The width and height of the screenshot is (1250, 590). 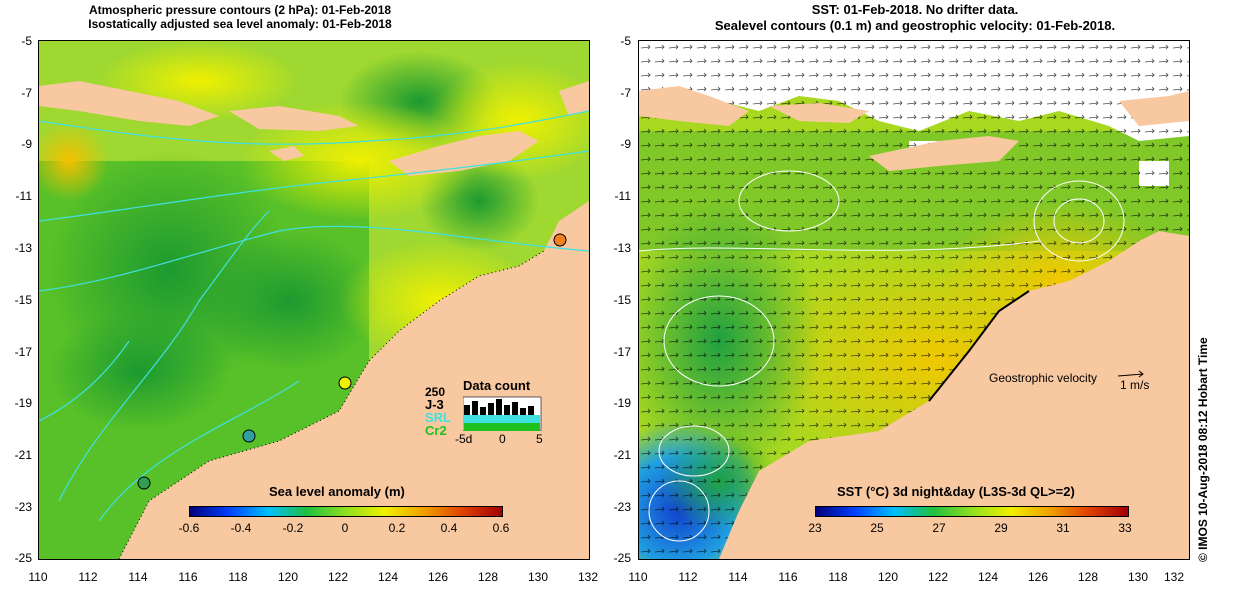 I want to click on sla-tick-3: 0, so click(x=345, y=528).